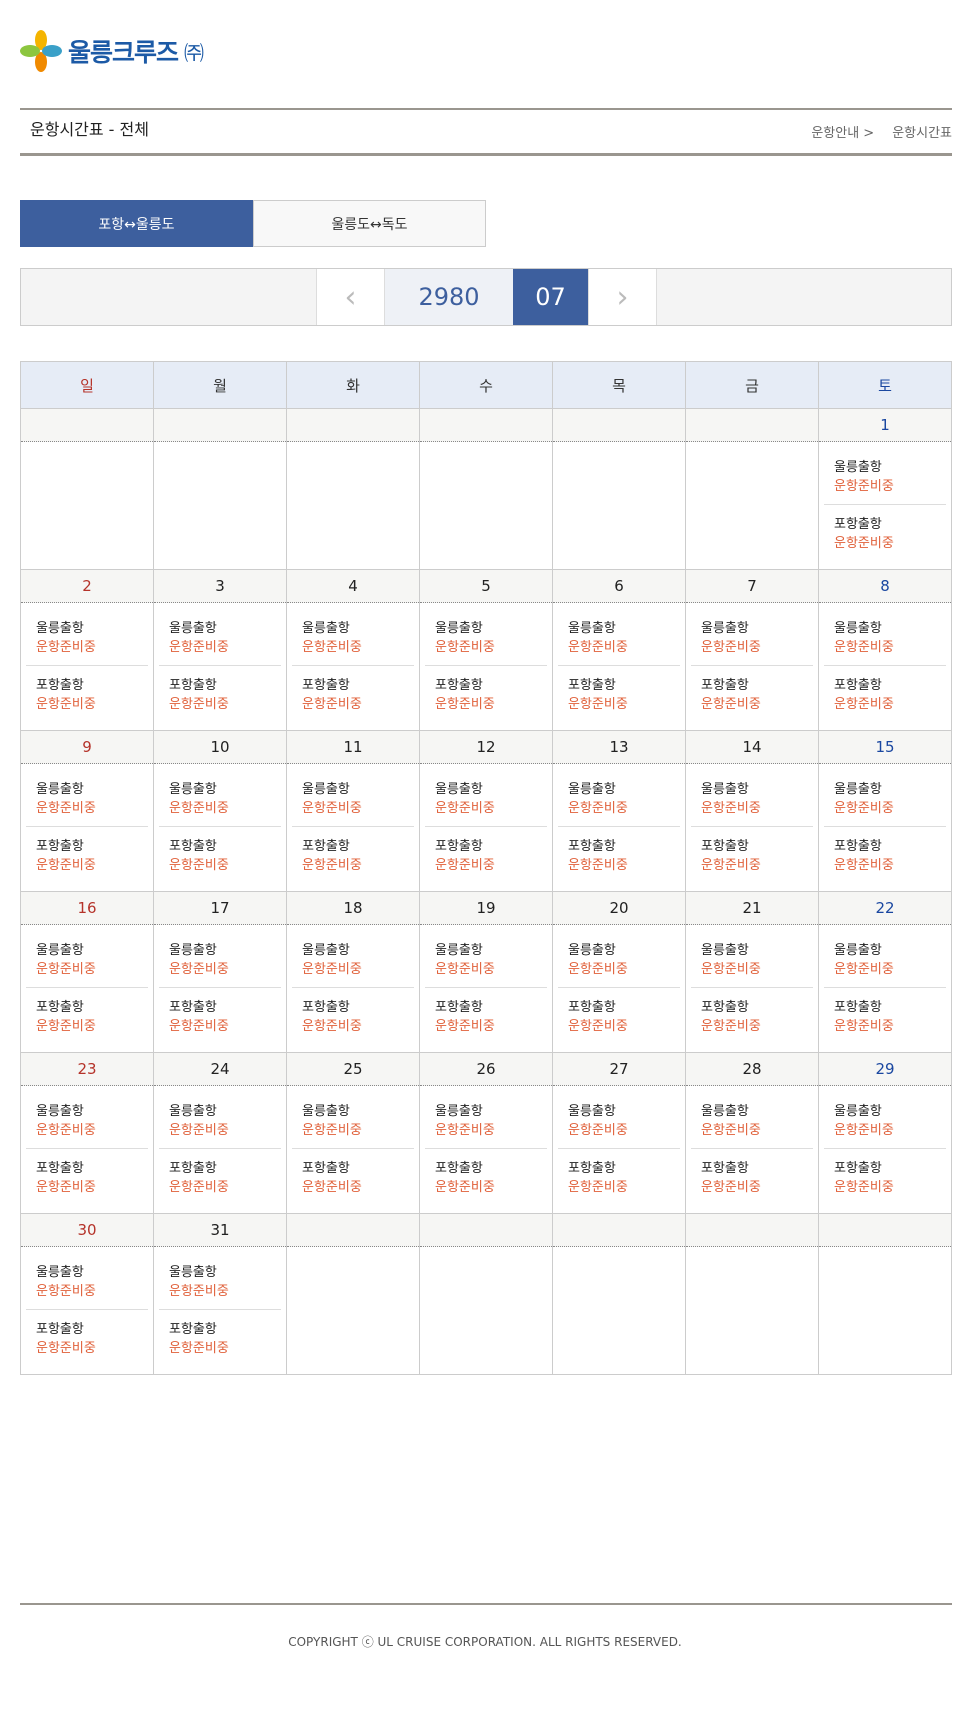 The height and width of the screenshot is (1735, 970). Describe the element at coordinates (369, 223) in the screenshot. I see `tab-ulleungdo-dokdo: 울릉도↔독도` at that location.